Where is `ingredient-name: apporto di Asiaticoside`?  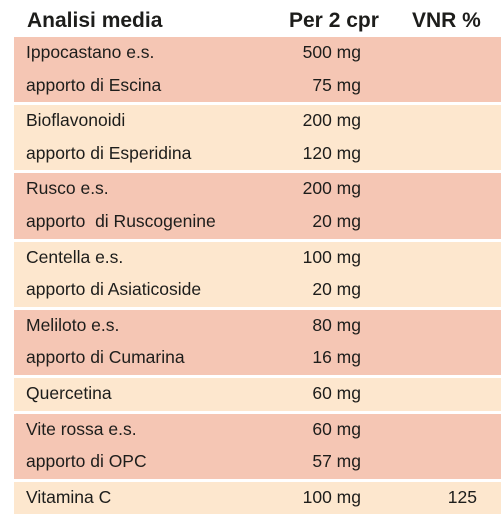
ingredient-name: apporto di Asiaticoside is located at coordinates (114, 289).